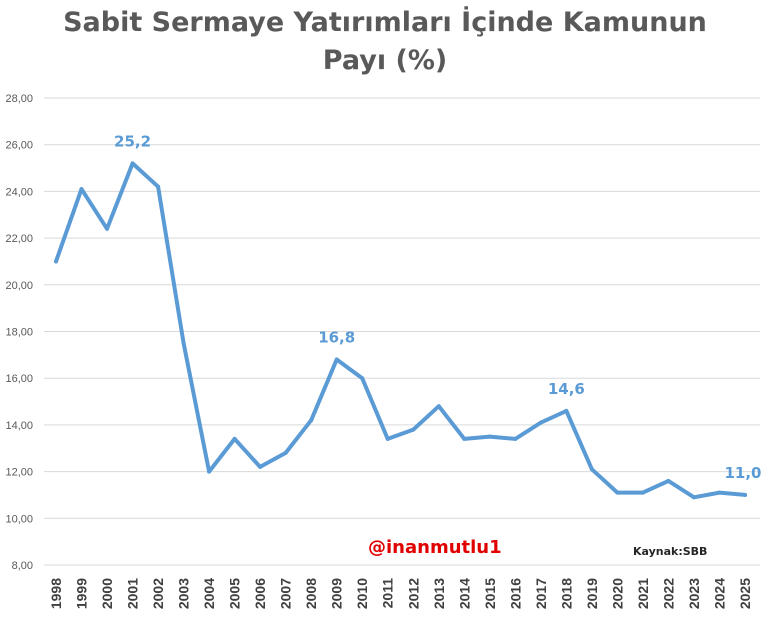 This screenshot has width=770, height=623. I want to click on x-tick-label: 2000, so click(107, 593).